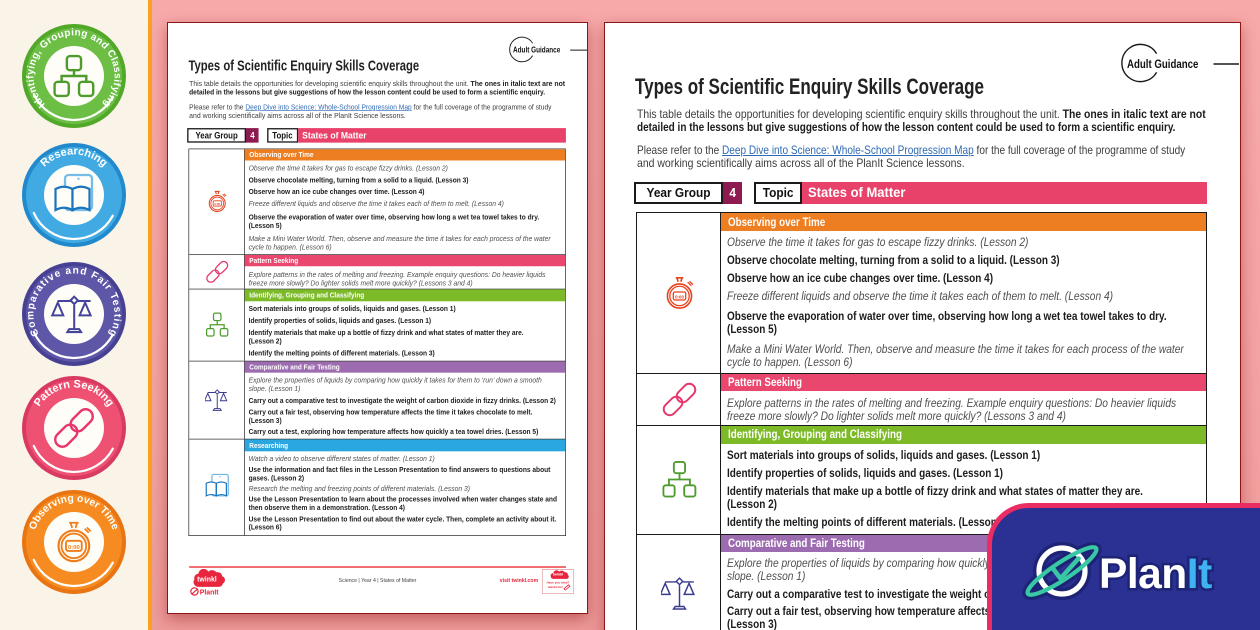 The height and width of the screenshot is (630, 1260). What do you see at coordinates (555, 587) in the screenshot?
I see `svg-text: twinkl Go!` at bounding box center [555, 587].